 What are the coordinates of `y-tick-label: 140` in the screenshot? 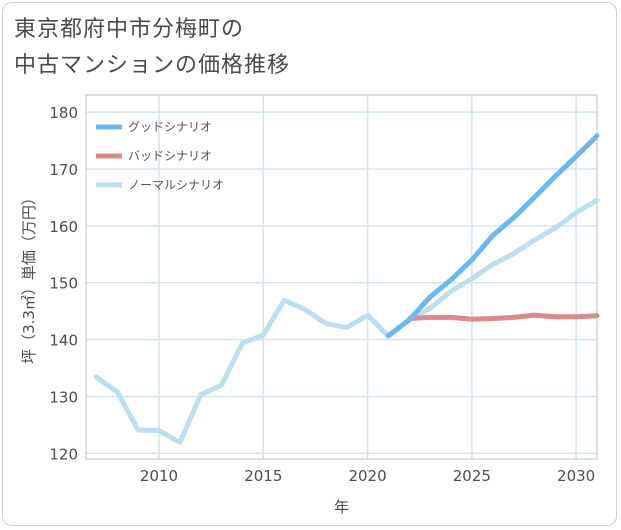 It's located at (63, 341).